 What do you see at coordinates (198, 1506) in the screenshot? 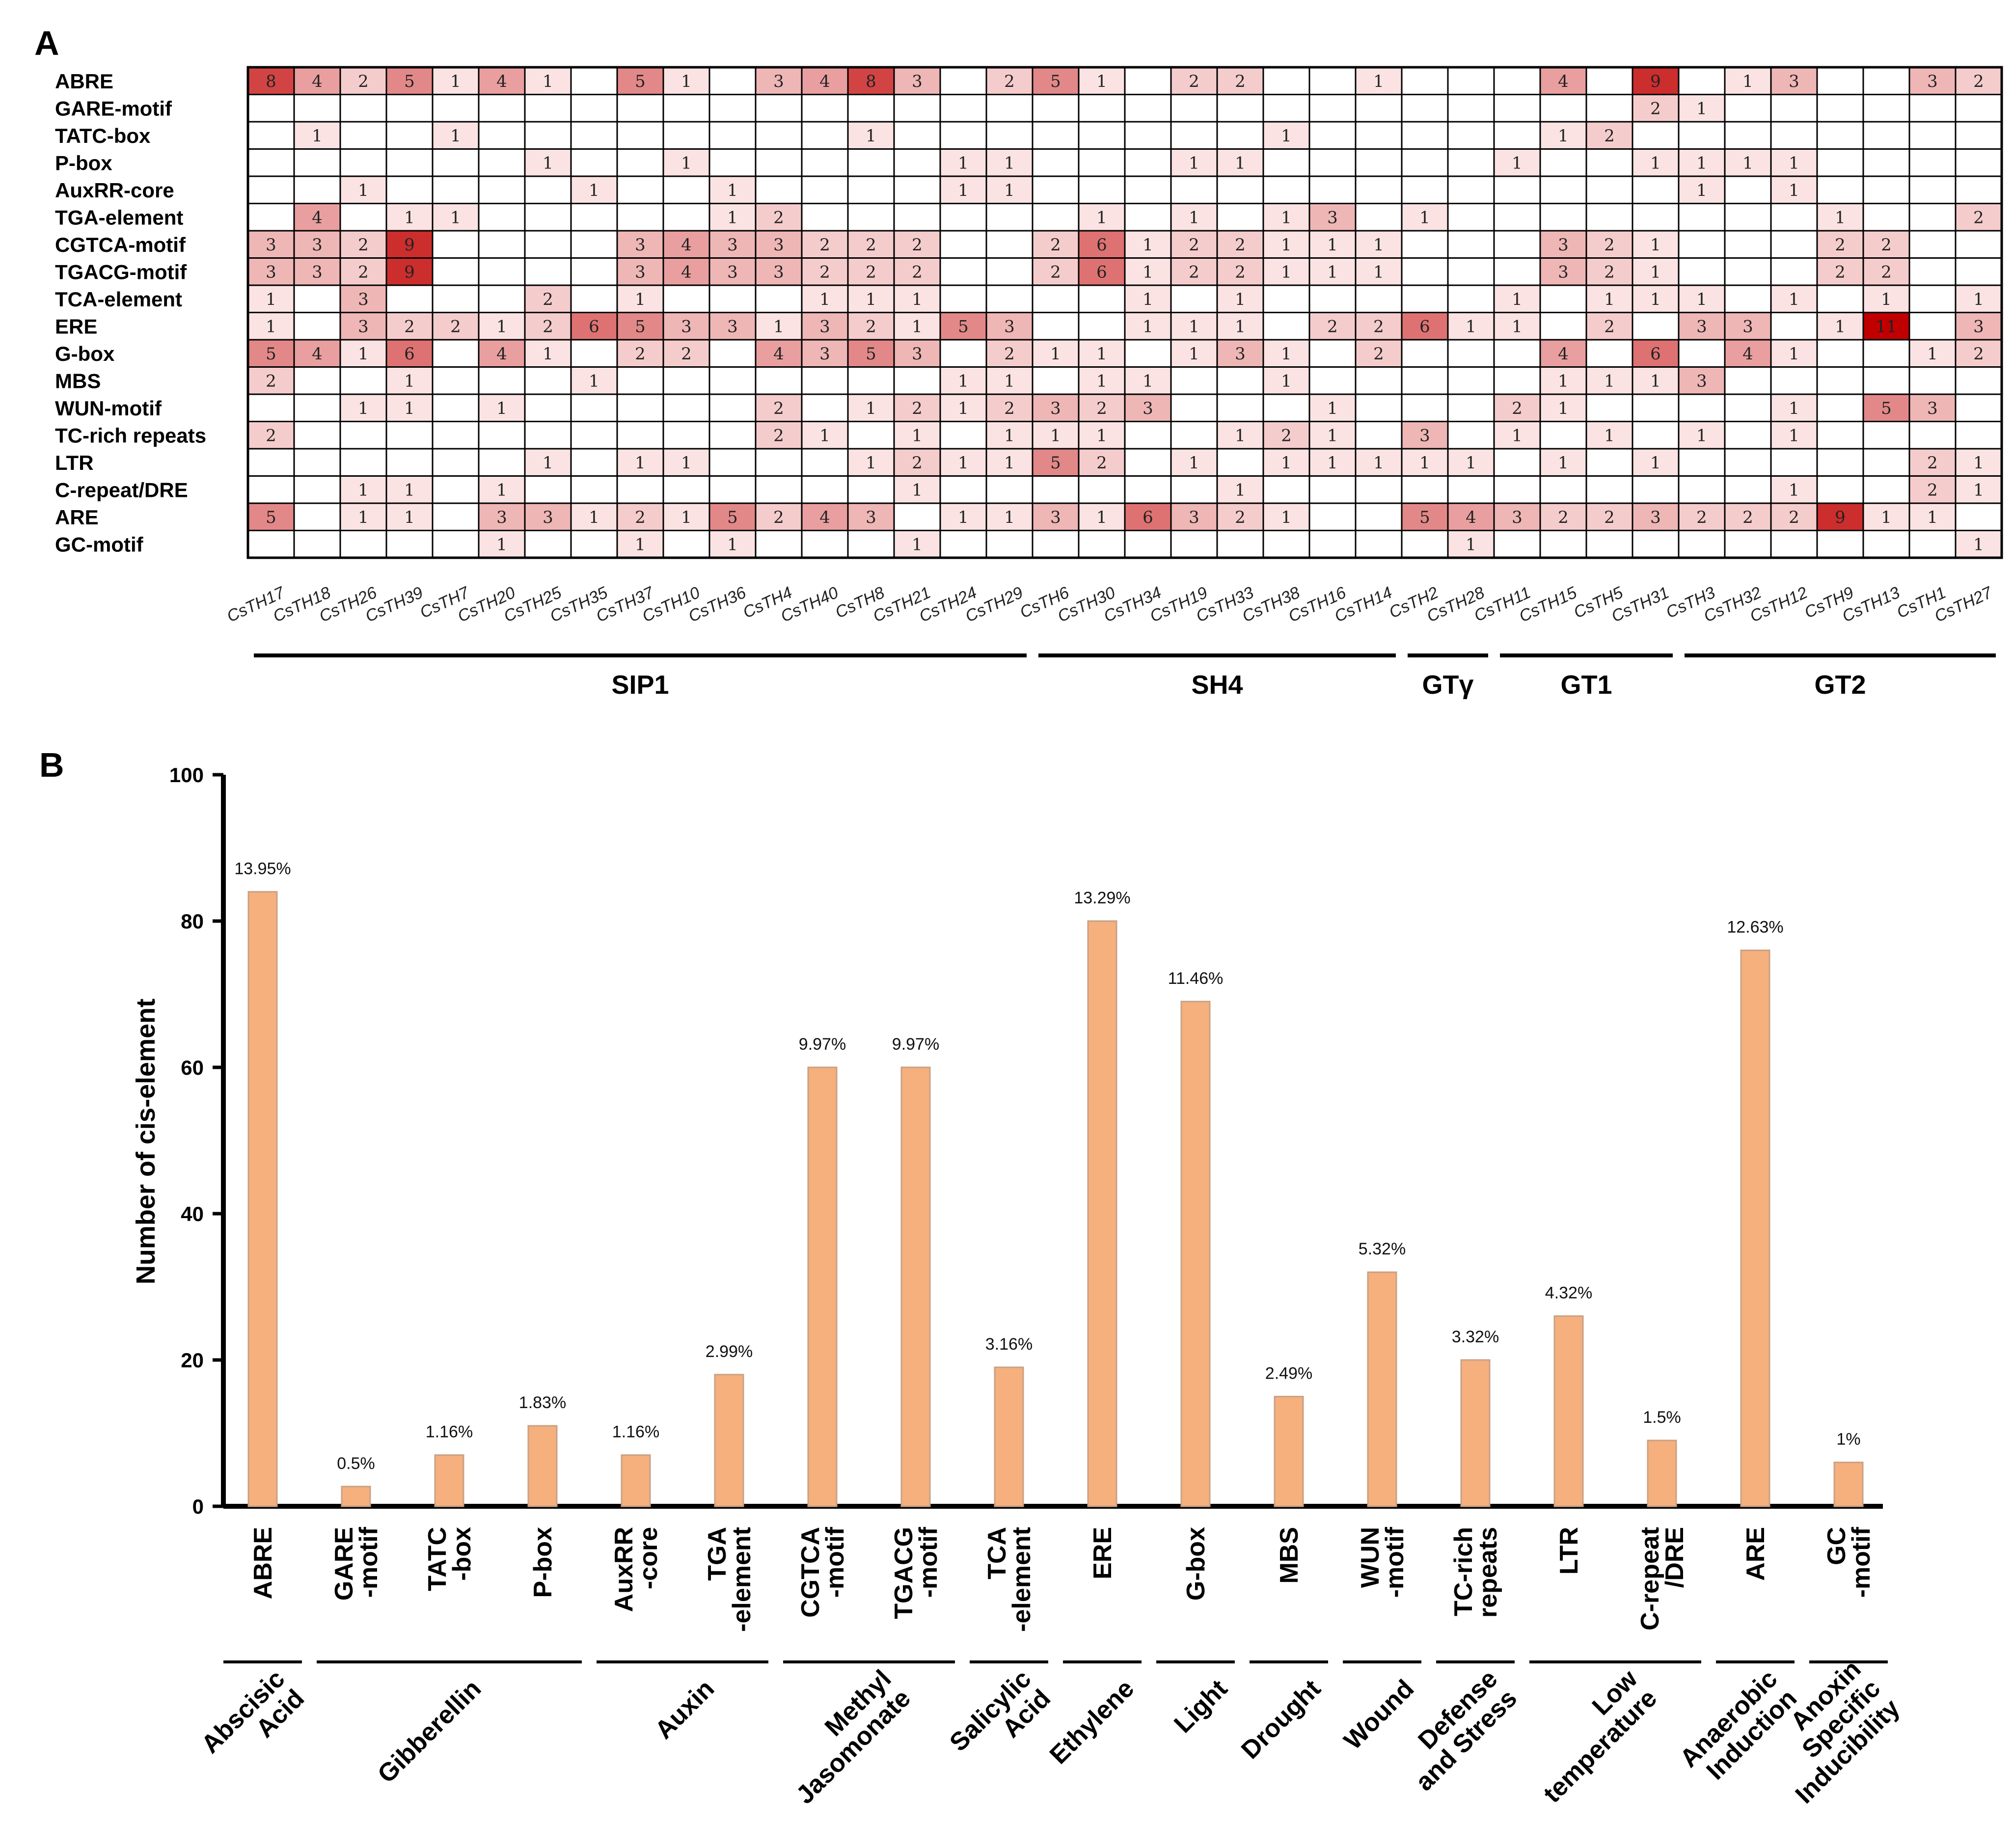
I see `y-tick-label: 0` at bounding box center [198, 1506].